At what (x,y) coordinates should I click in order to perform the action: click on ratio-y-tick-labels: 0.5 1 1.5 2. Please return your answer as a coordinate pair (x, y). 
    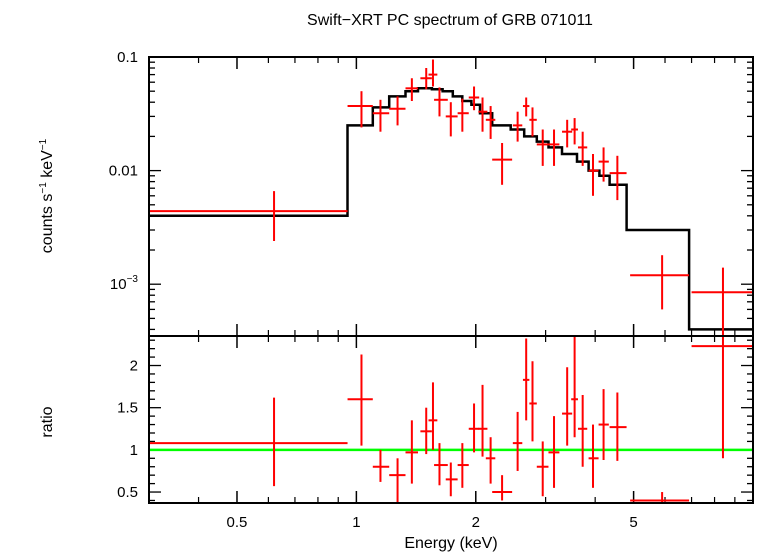
    Looking at the image, I should click on (127, 430).